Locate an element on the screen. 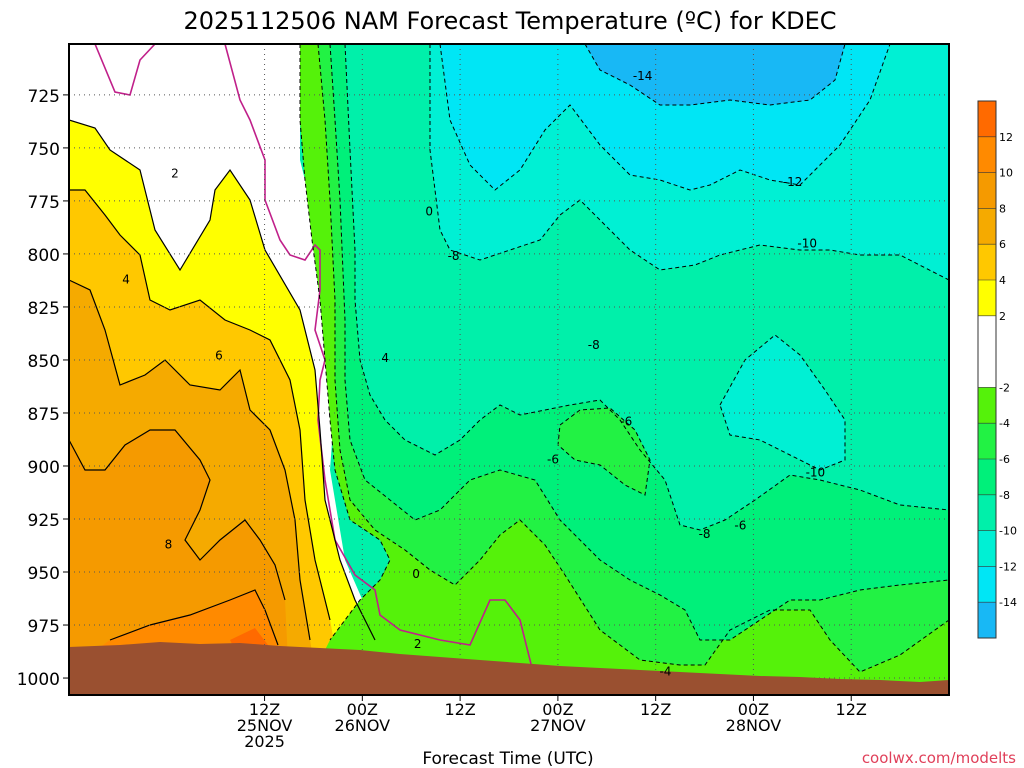  contour-label: -14 is located at coordinates (643, 76).